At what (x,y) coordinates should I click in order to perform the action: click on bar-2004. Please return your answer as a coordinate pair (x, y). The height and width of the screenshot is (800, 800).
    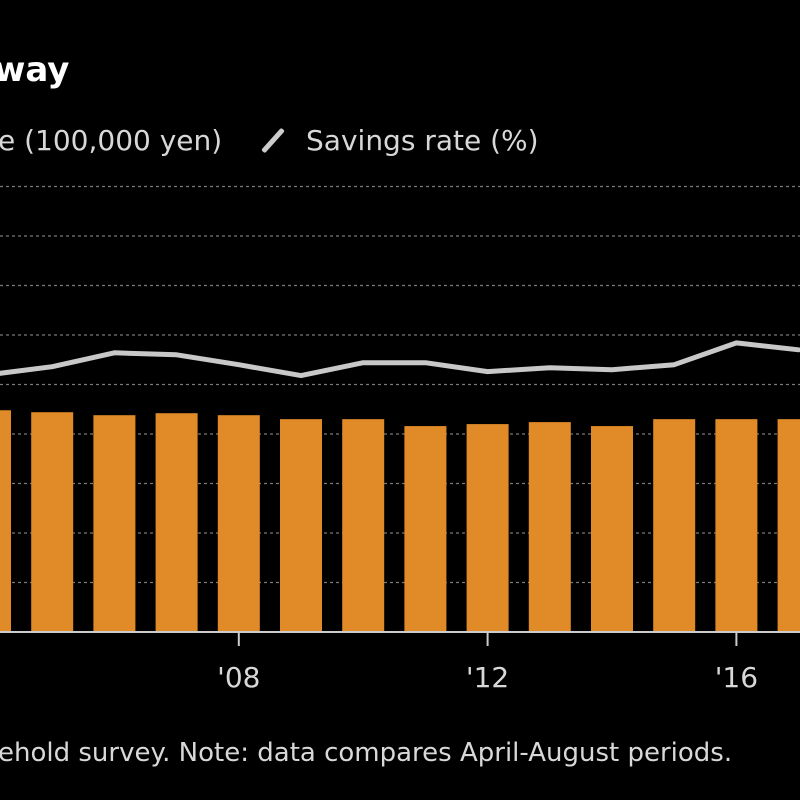
    Looking at the image, I should click on (5, 521).